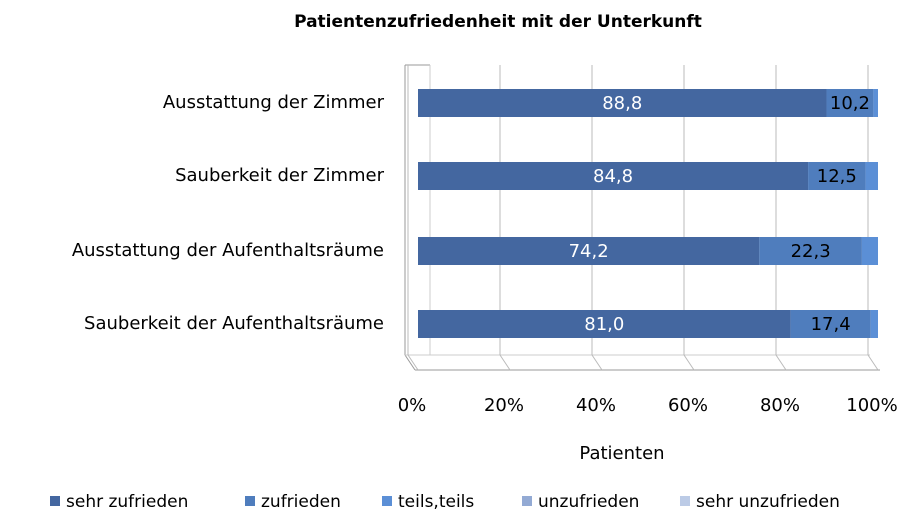 The width and height of the screenshot is (909, 517). What do you see at coordinates (234, 323) in the screenshot?
I see `category-label: Sauberkeit der Aufenthaltsräume` at bounding box center [234, 323].